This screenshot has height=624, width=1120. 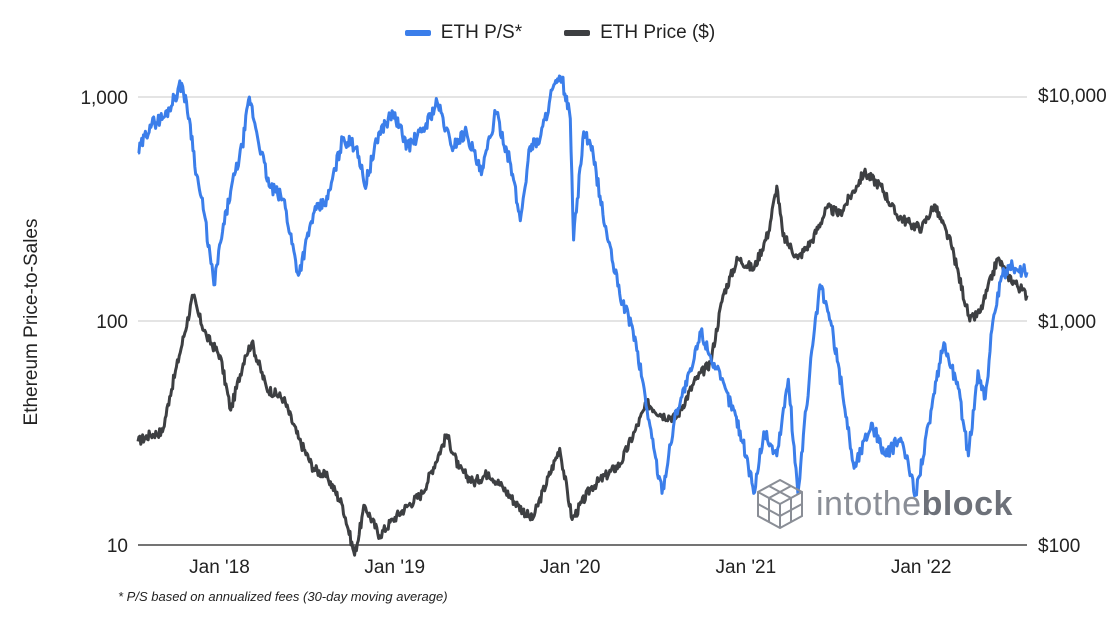 What do you see at coordinates (869, 503) in the screenshot?
I see `watermark-text-pre: intothe` at bounding box center [869, 503].